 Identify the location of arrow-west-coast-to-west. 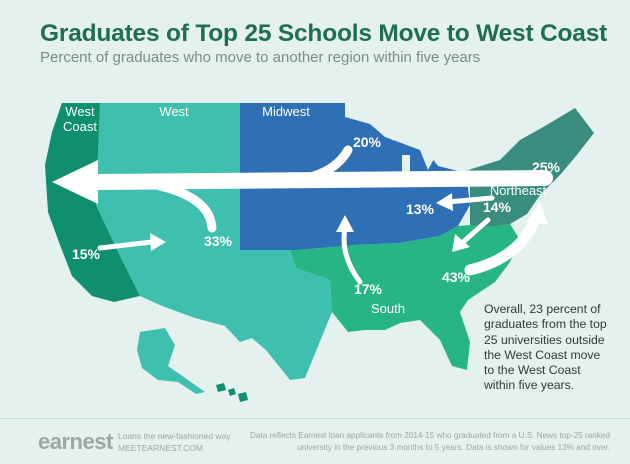
(126, 245).